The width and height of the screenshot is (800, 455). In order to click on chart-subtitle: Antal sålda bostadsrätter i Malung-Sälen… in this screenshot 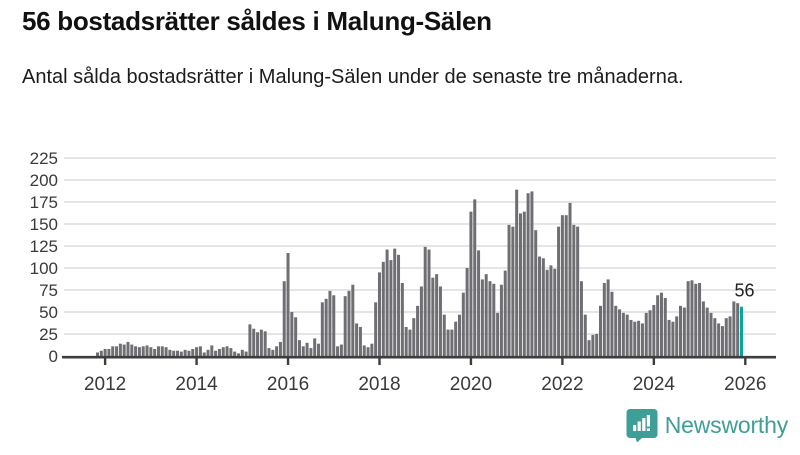, I will do `click(353, 77)`.